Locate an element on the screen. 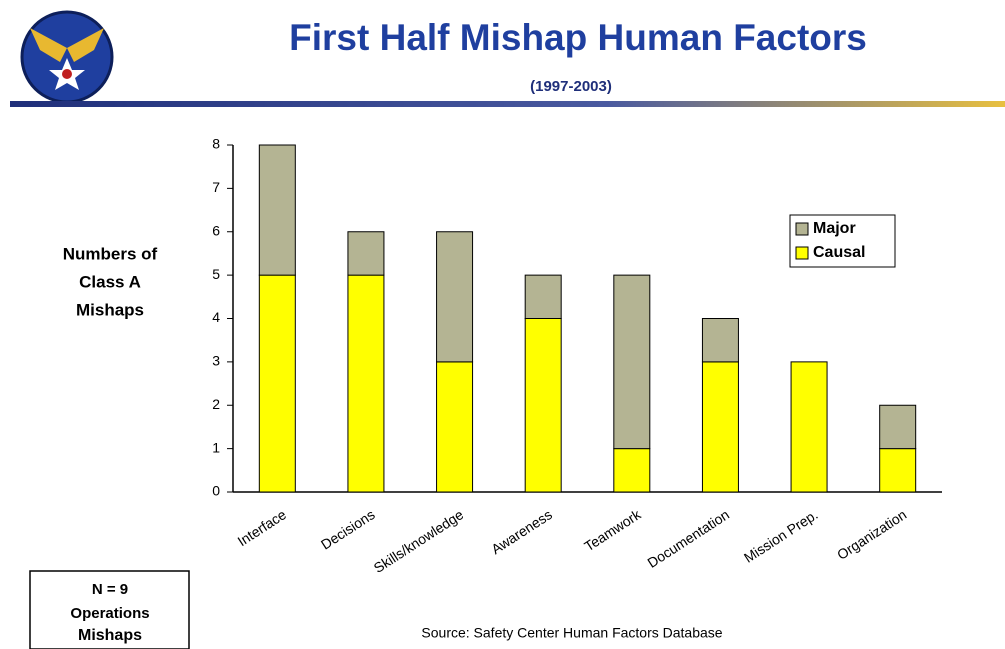  y-tick-label: 5 is located at coordinates (216, 274).